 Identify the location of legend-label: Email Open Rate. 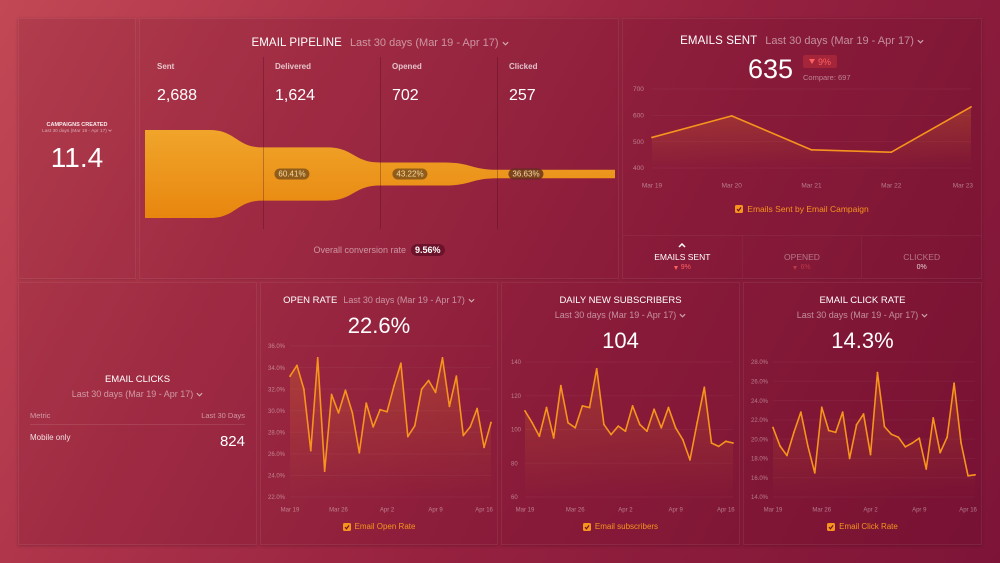
(385, 526).